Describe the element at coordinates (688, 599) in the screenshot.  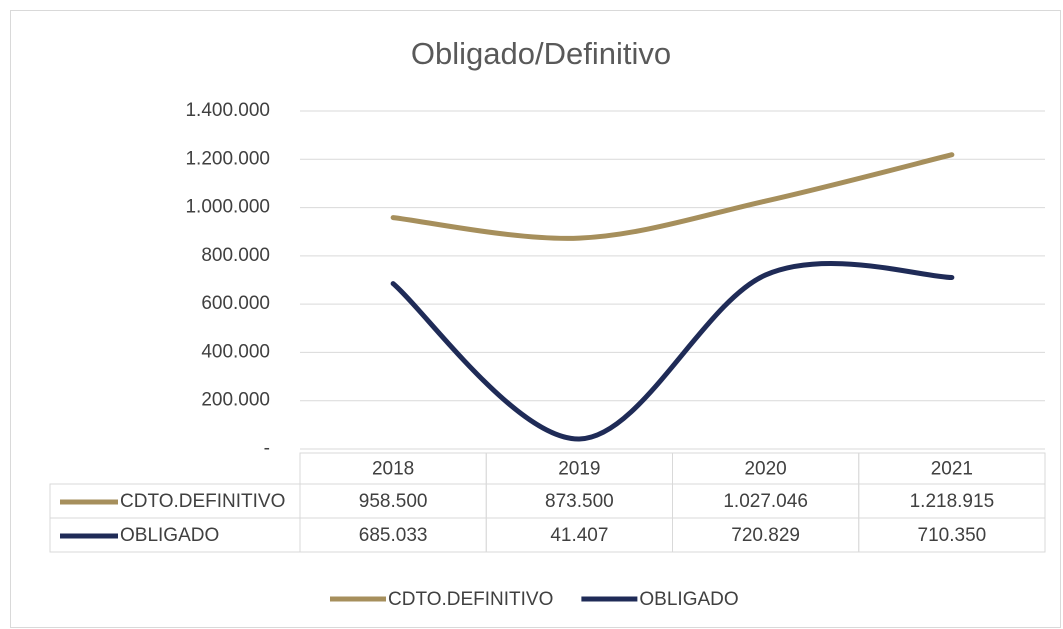
I see `legend-label: OBLIGADO` at that location.